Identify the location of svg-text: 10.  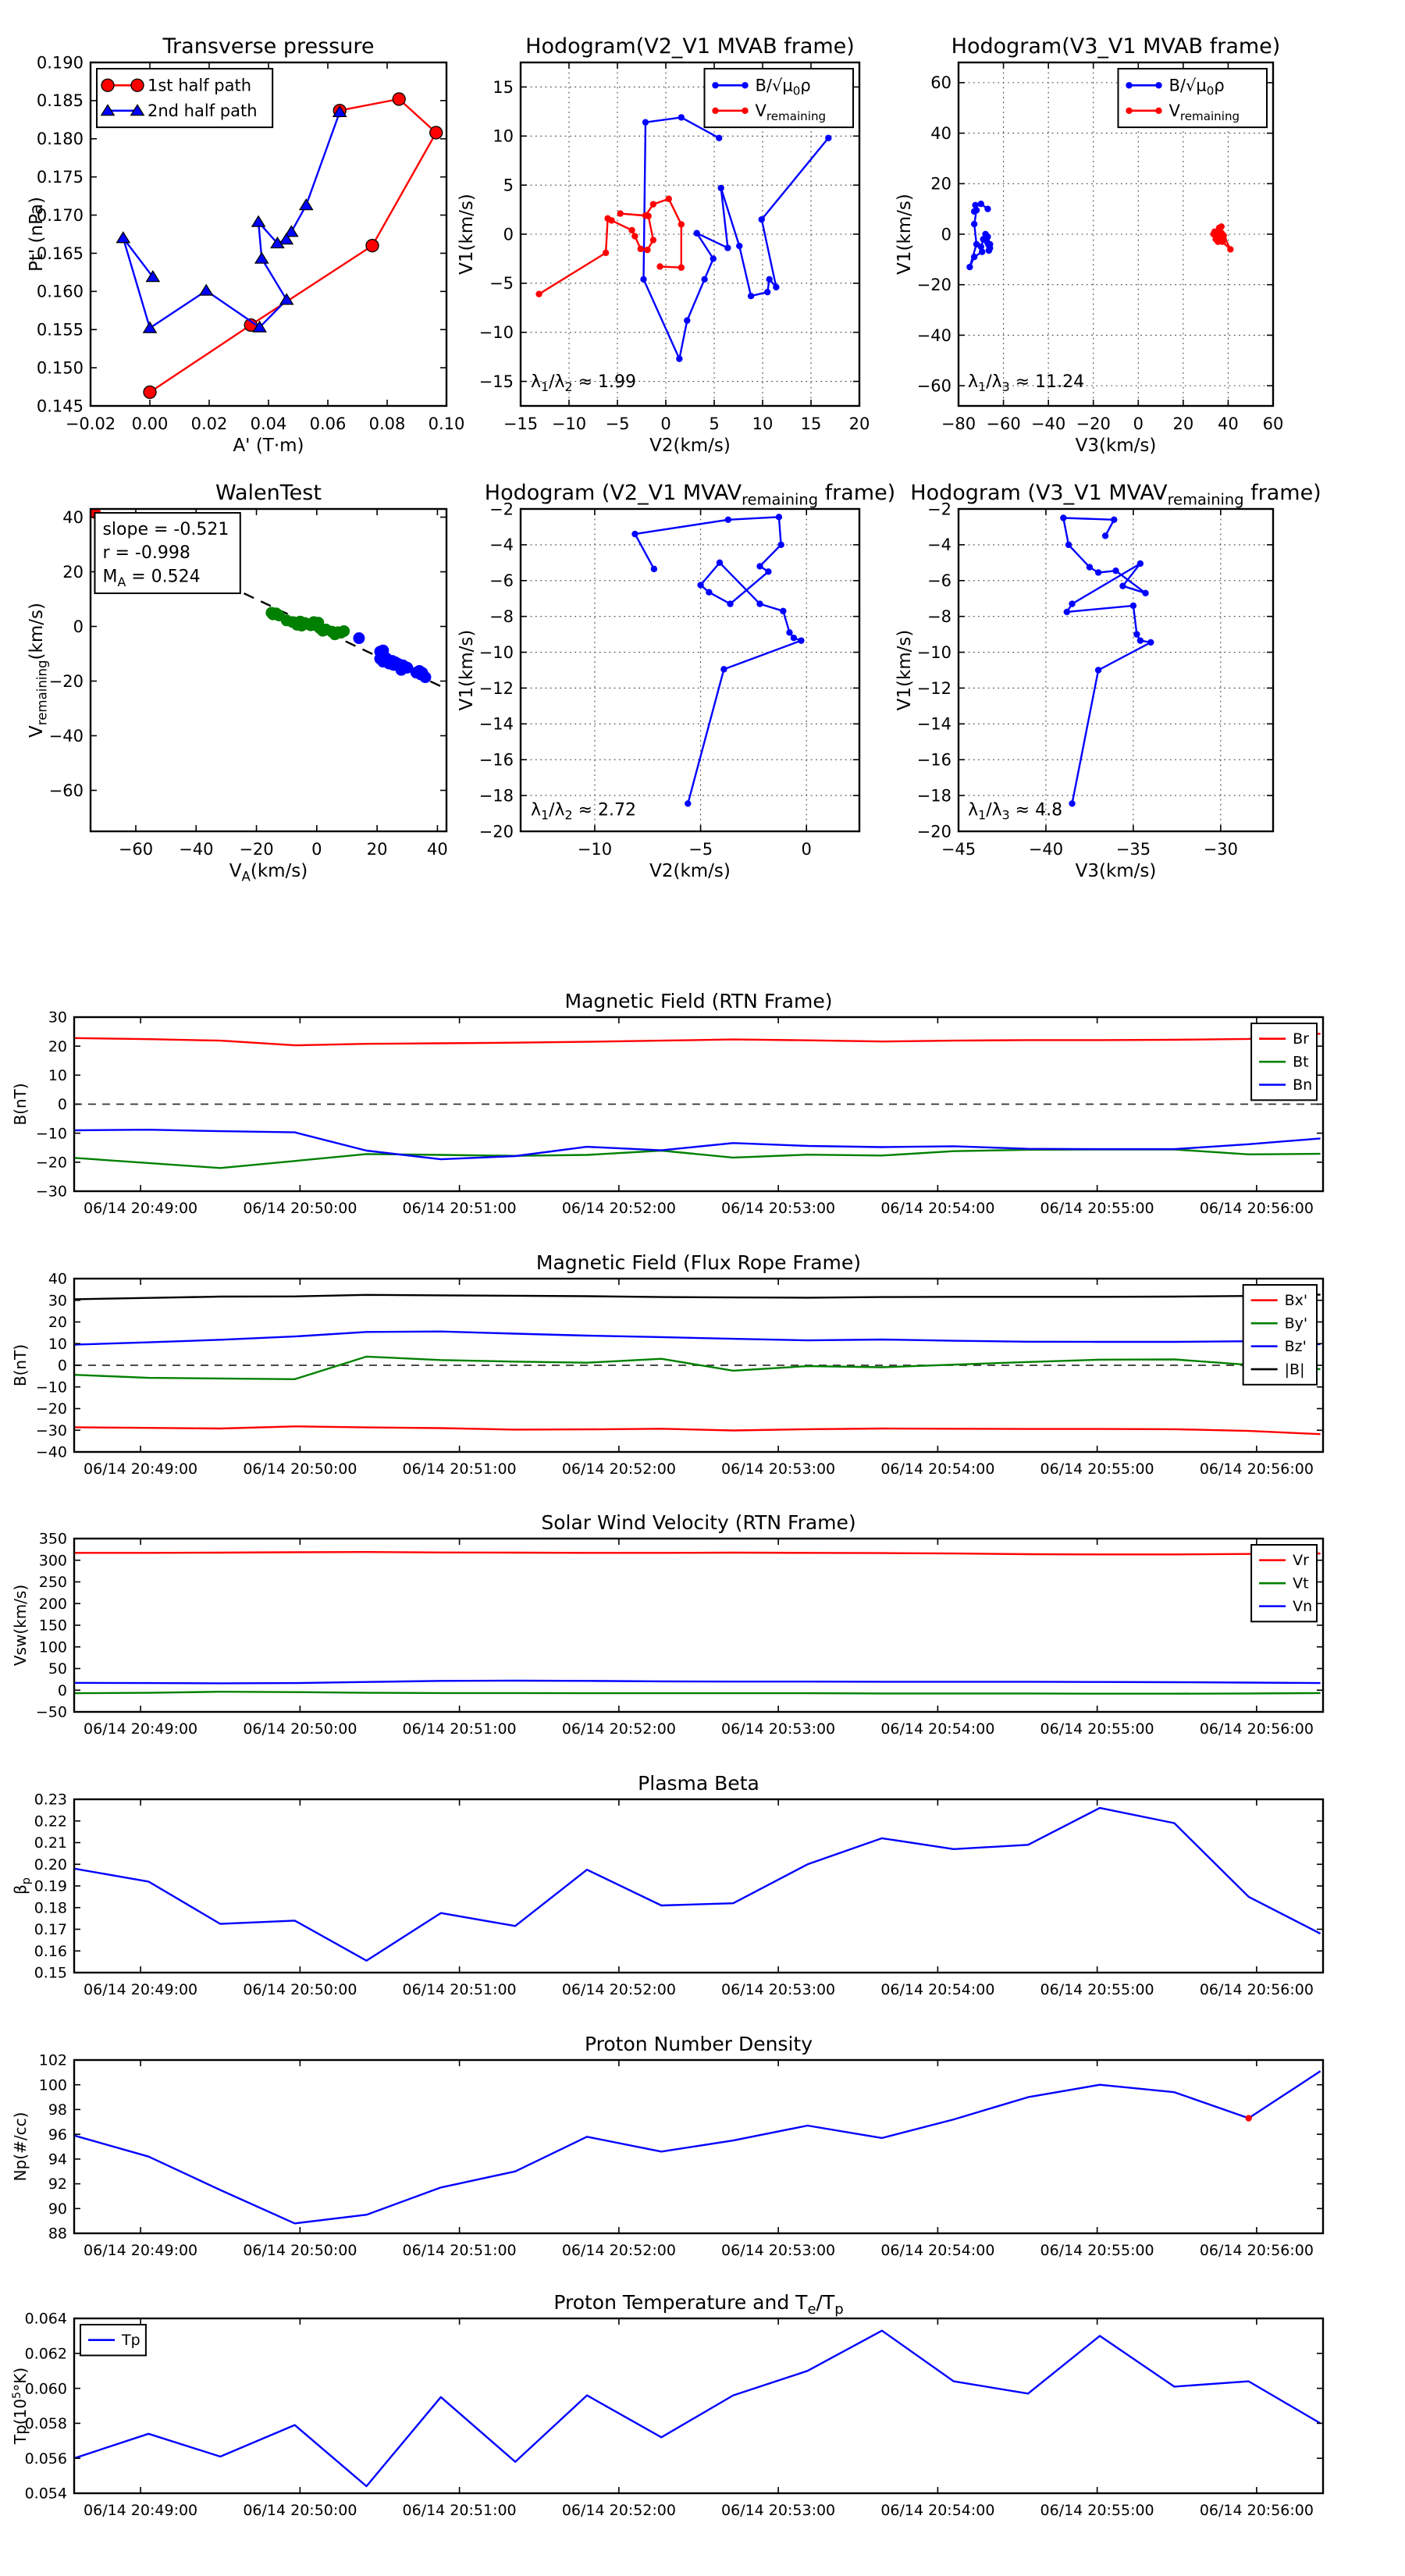
(57, 1075).